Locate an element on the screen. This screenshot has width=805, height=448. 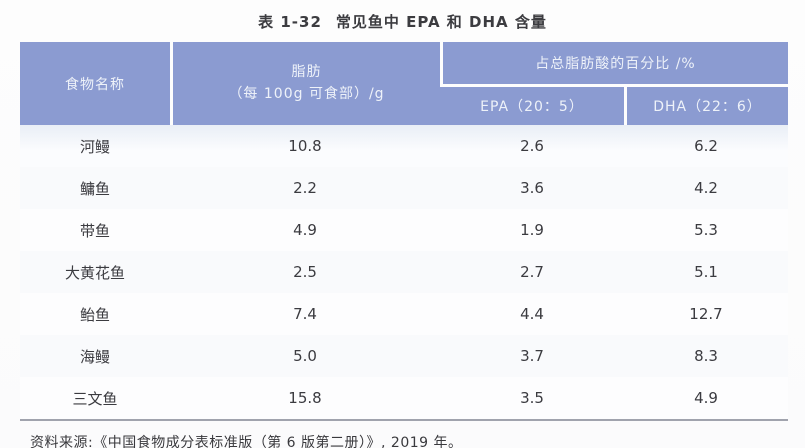
cell-dha: 4.2 is located at coordinates (706, 188).